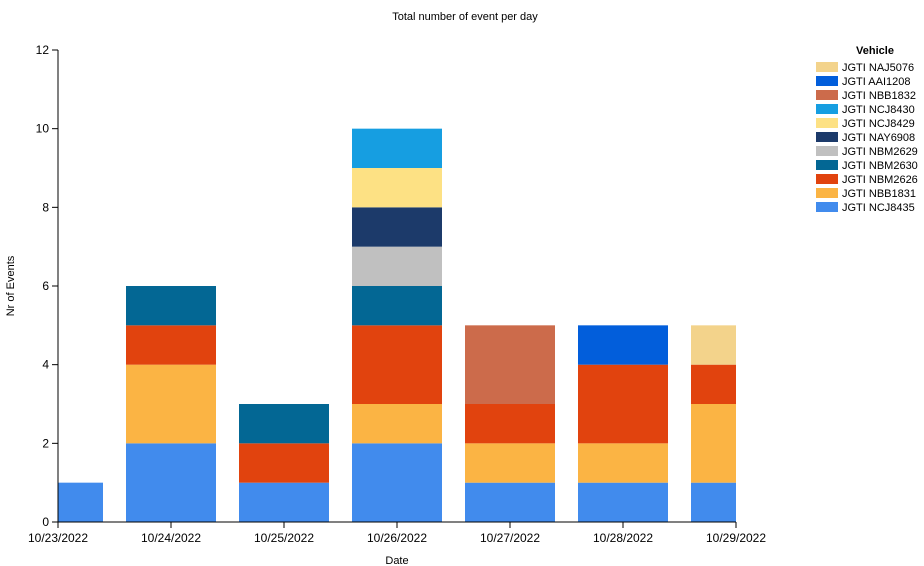  What do you see at coordinates (880, 180) in the screenshot?
I see `legend-entry-label: JGTI NBM2626` at bounding box center [880, 180].